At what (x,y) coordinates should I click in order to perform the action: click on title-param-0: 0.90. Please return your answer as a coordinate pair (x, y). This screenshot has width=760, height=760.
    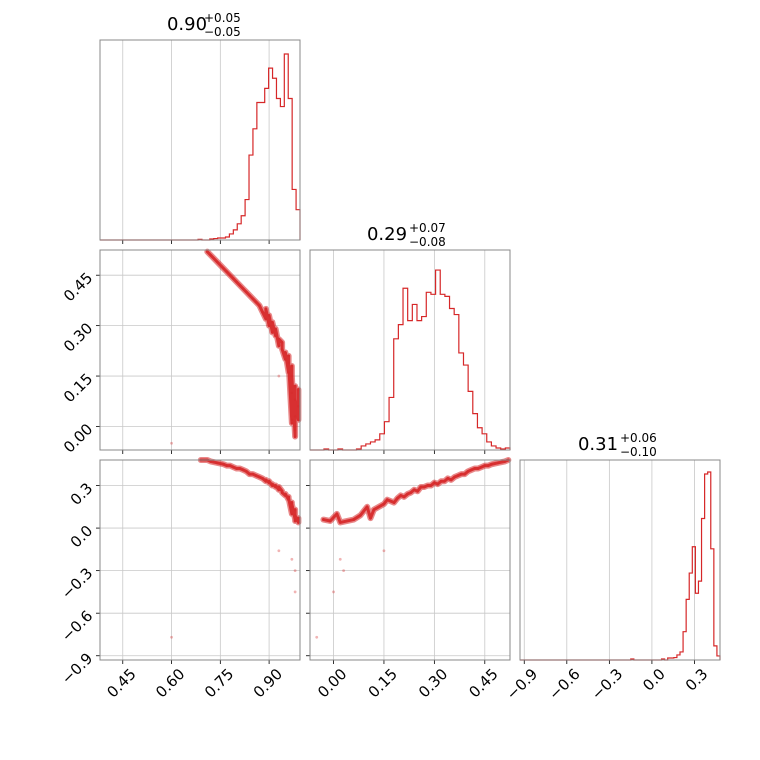
    Looking at the image, I should click on (187, 24).